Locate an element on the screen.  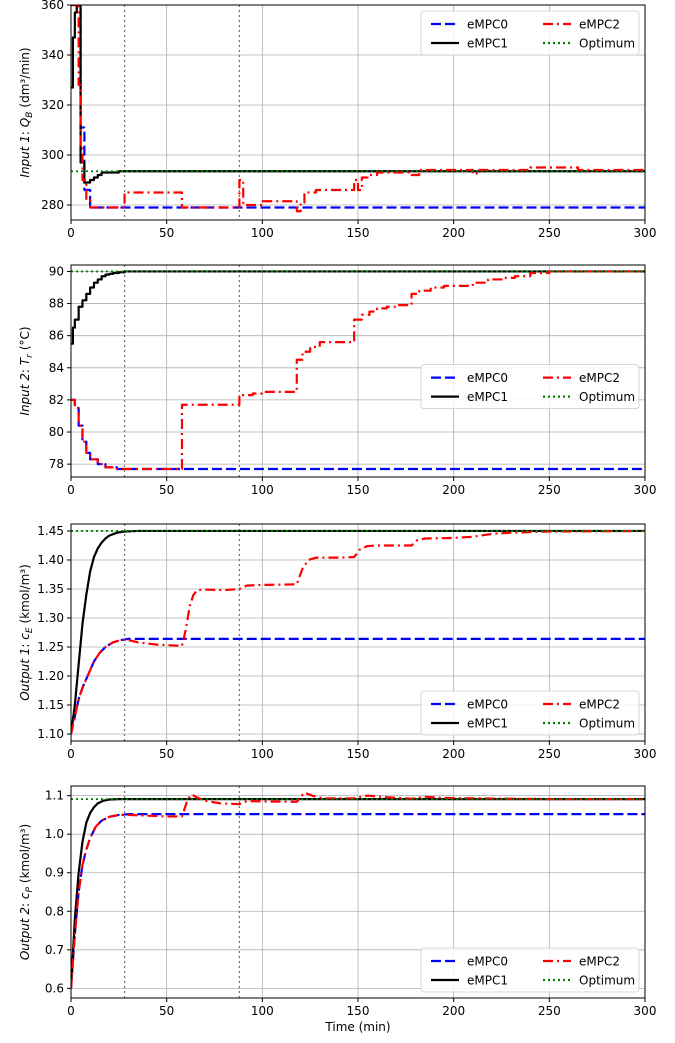
y-tick-label: 300 is located at coordinates (52, 155).